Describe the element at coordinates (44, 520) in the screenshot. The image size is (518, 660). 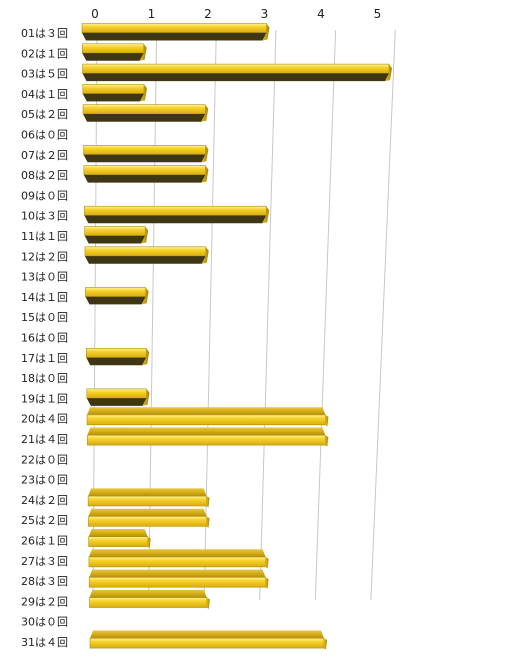
I see `category-label: 25は２回` at that location.